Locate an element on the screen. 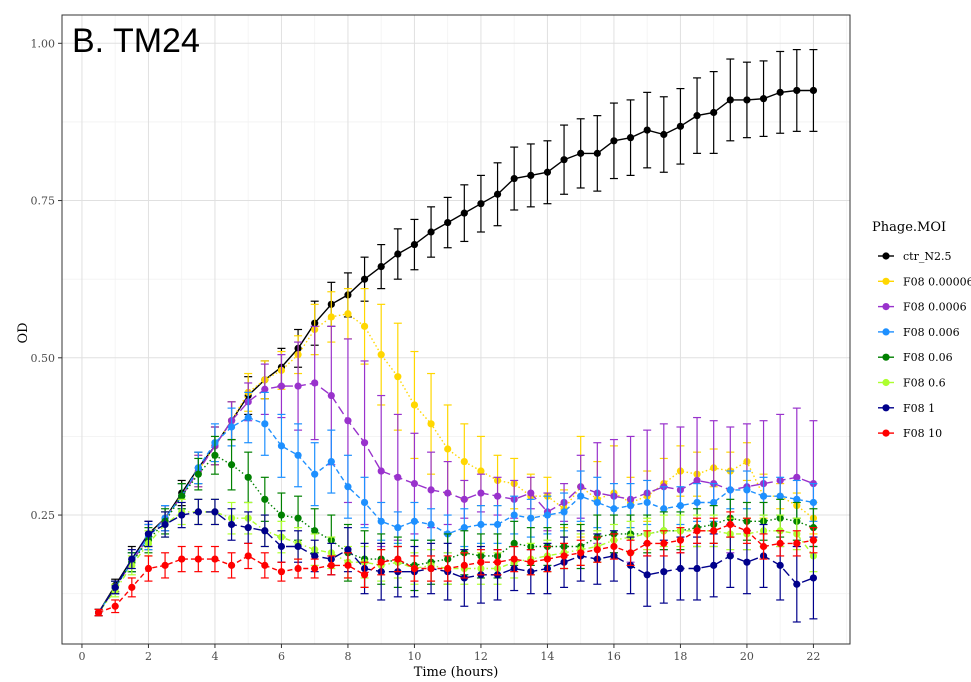 The image size is (971, 682). legend-label: F08 0.06 is located at coordinates (928, 357).